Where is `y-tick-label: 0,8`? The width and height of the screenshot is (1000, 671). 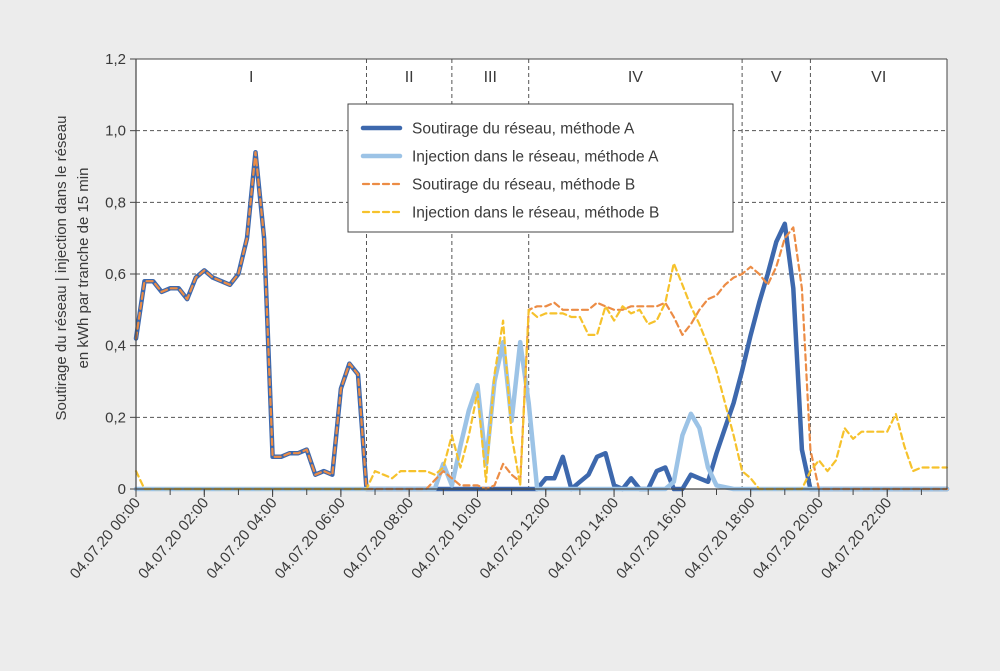
y-tick-label: 0,8 is located at coordinates (115, 202).